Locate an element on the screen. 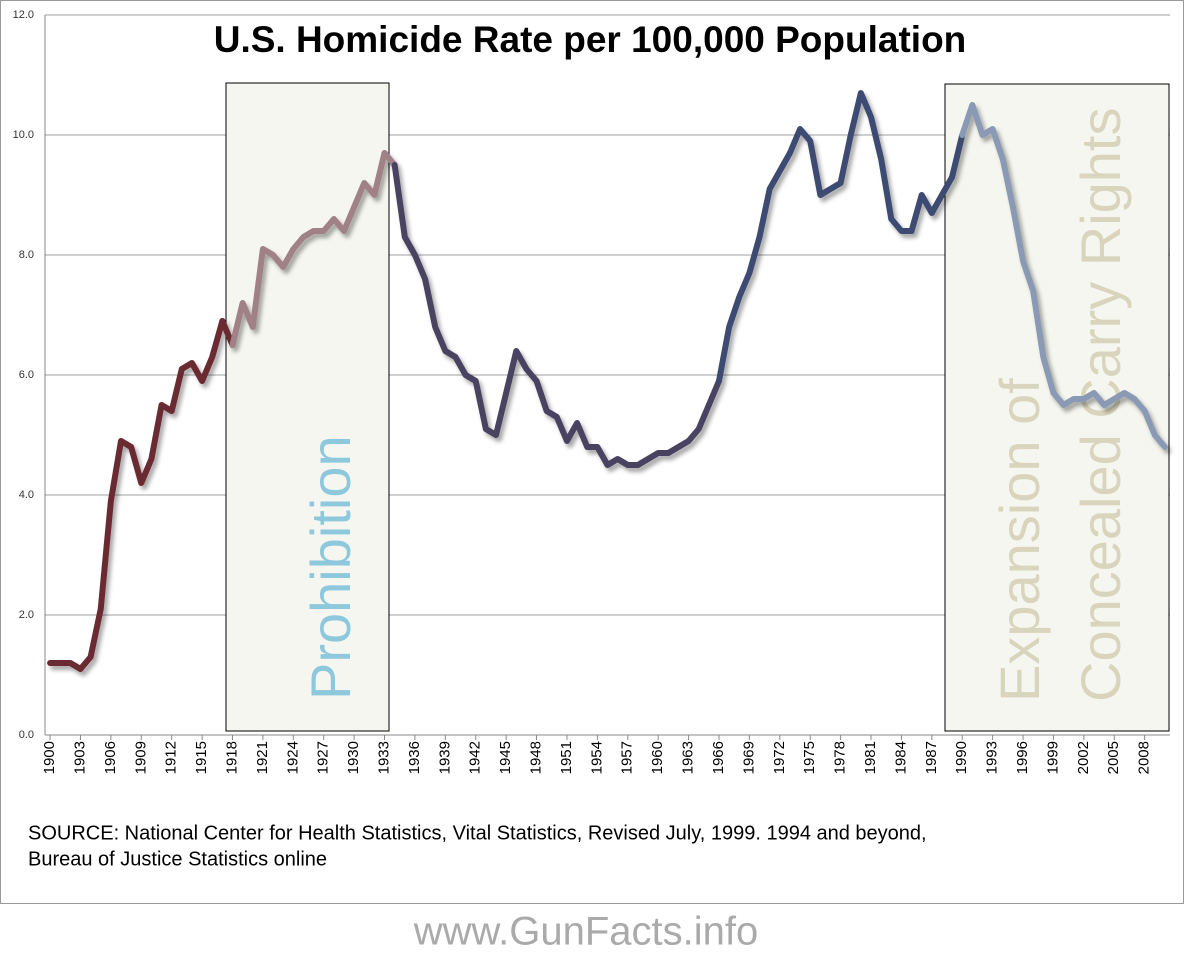 This screenshot has height=955, width=1185. x-tick-label: 1999 is located at coordinates (1052, 757).